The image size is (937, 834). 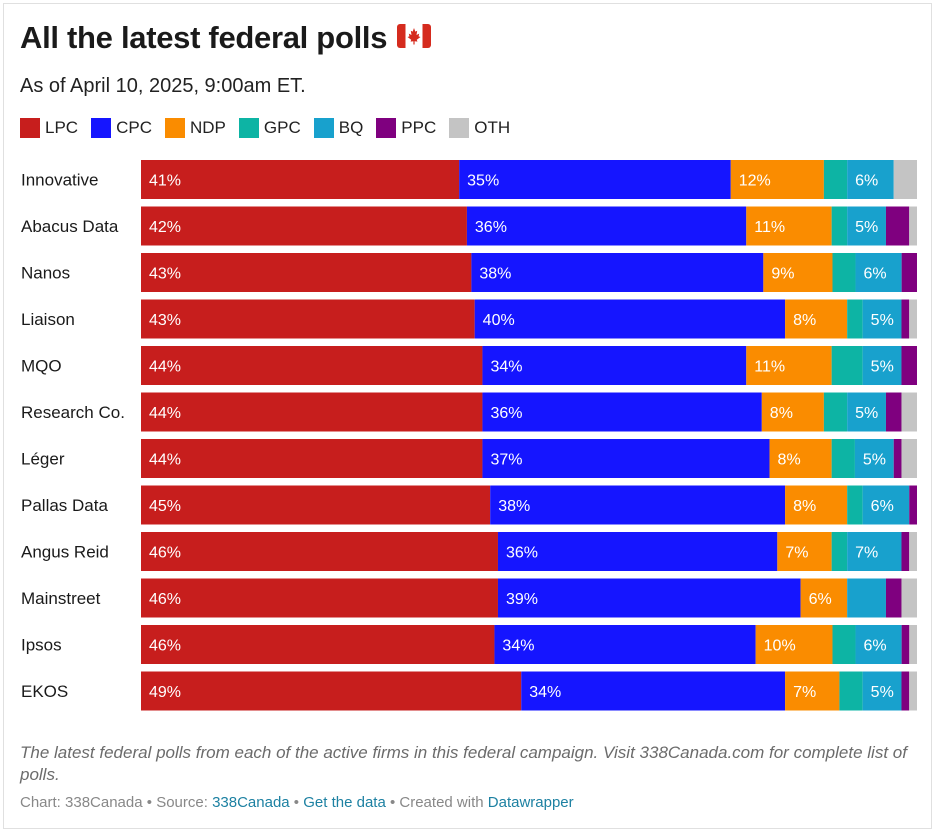 I want to click on category-label: Léger, so click(x=43, y=459).